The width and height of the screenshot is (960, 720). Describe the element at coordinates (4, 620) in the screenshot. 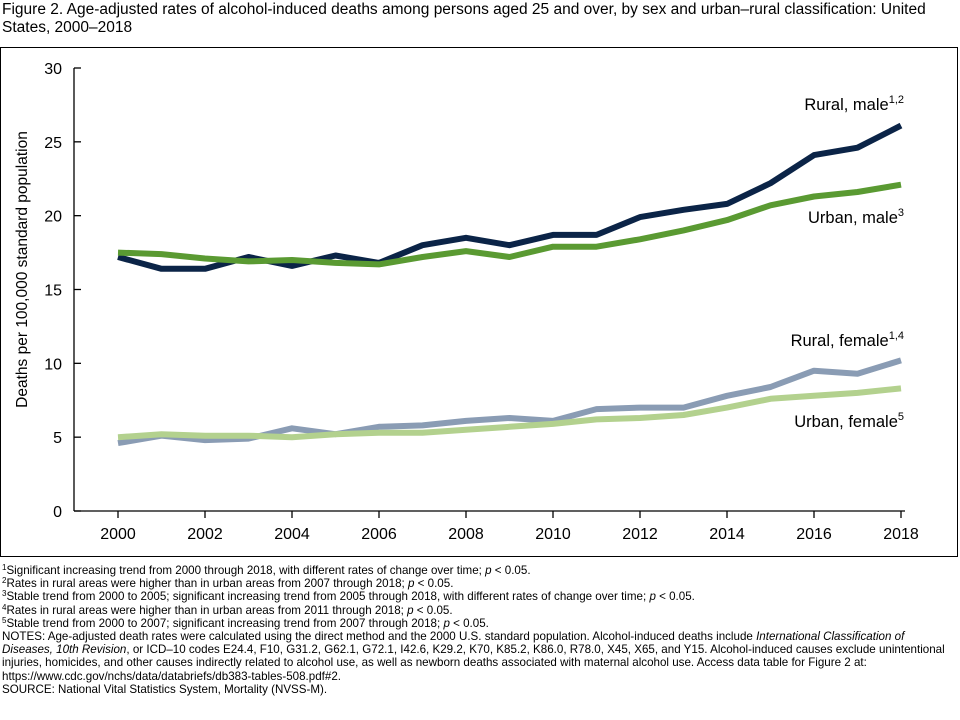

I see `footnote-number: 5` at that location.